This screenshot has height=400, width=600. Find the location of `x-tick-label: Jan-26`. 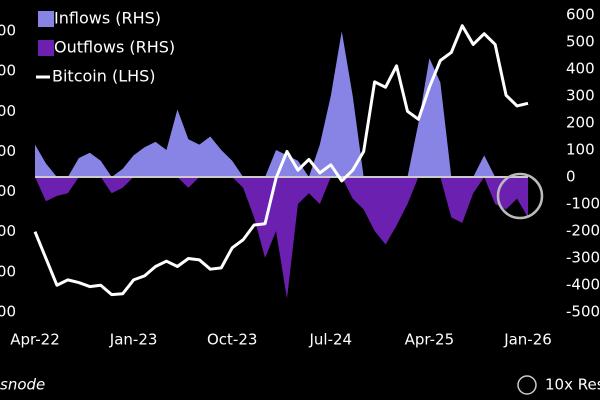

x-tick-label: Jan-26 is located at coordinates (527, 340).